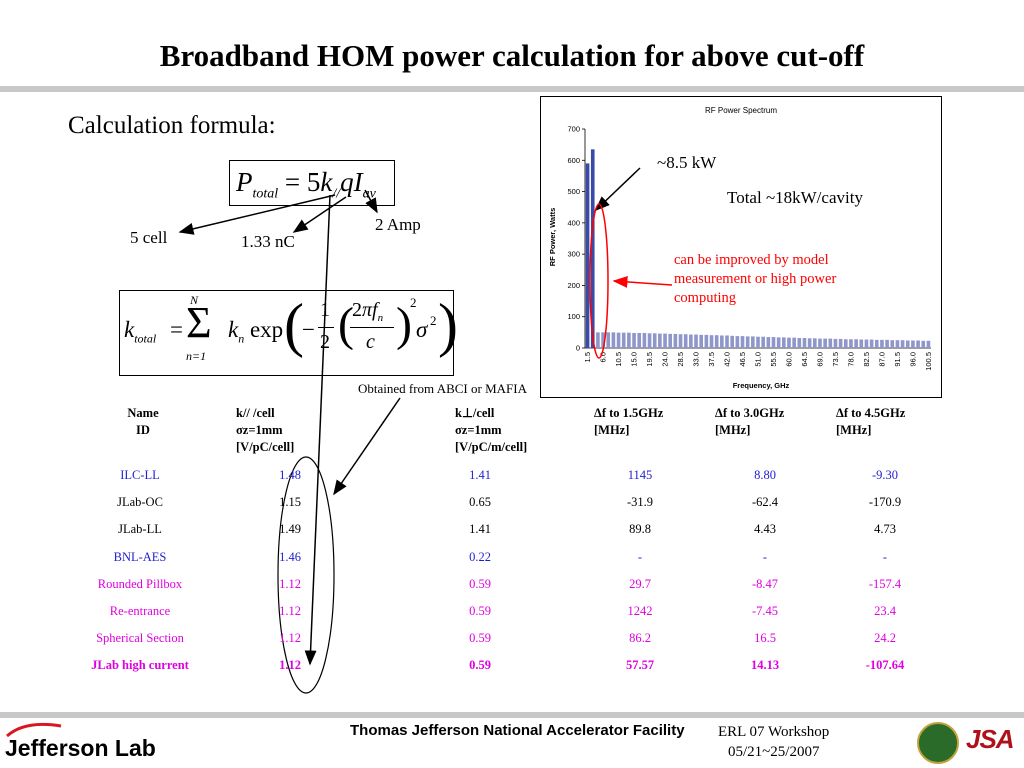 The image size is (1024, 768). I want to click on x-tick-label: 33.0, so click(696, 359).